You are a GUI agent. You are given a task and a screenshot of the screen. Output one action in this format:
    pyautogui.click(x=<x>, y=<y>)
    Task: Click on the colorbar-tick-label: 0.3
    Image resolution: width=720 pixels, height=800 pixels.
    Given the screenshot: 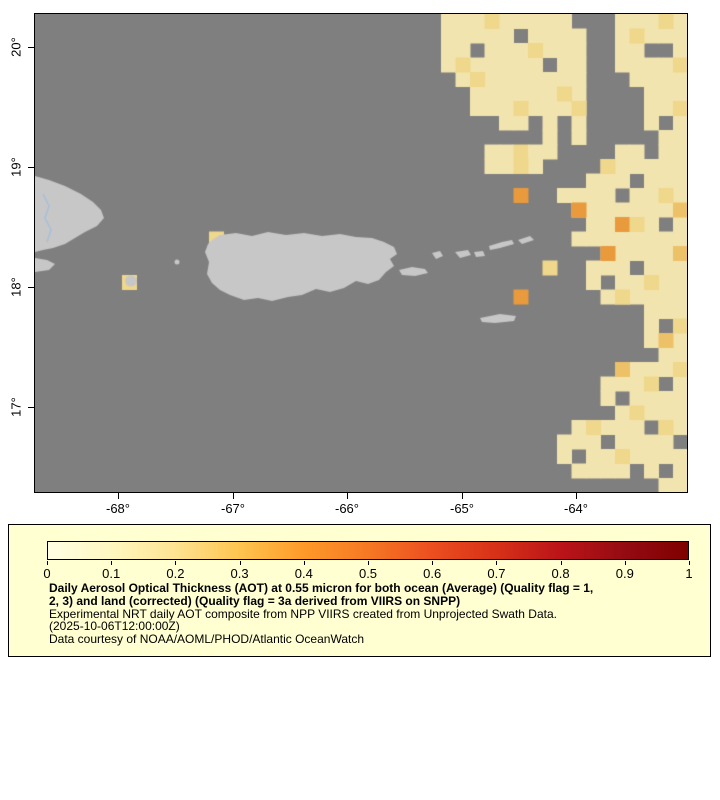 What is the action you would take?
    pyautogui.click(x=239, y=573)
    